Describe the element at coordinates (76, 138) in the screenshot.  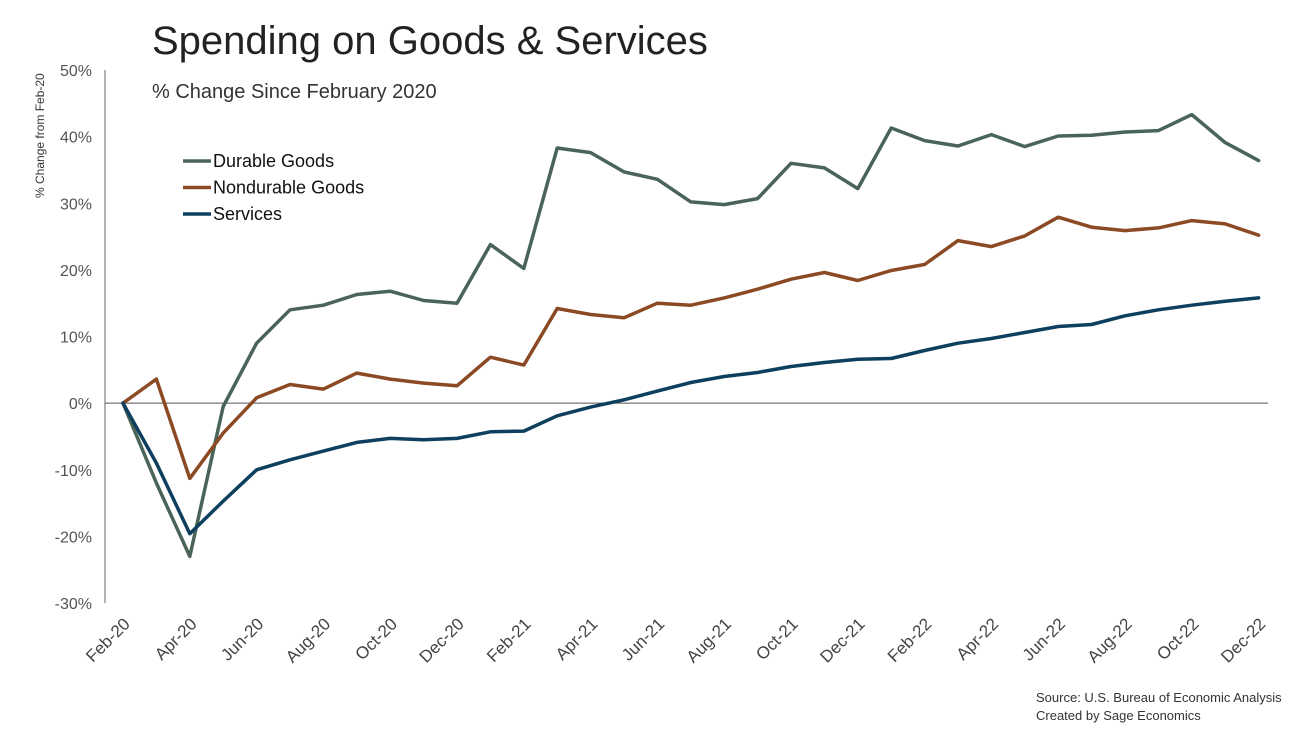
I see `y-tick-label: 40%` at that location.